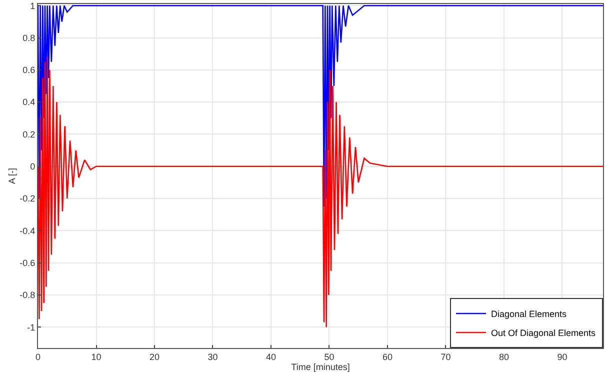 The width and height of the screenshot is (605, 376). I want to click on x-tick-label: 80, so click(503, 357).